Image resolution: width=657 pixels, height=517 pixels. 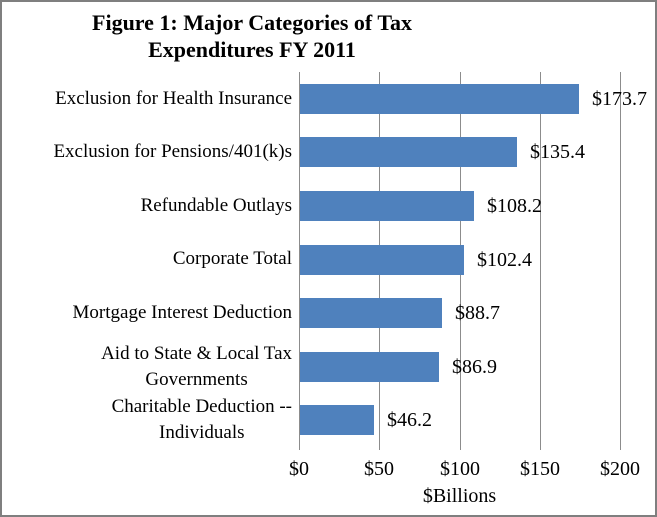 I want to click on value-label-2: $108.2, so click(x=514, y=205).